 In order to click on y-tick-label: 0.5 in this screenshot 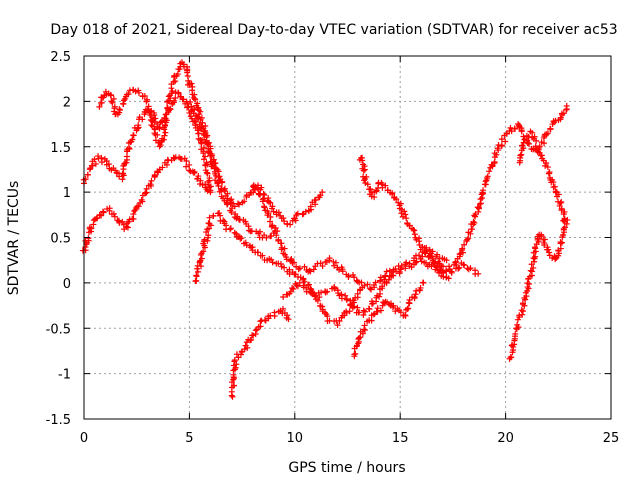, I will do `click(60, 239)`.